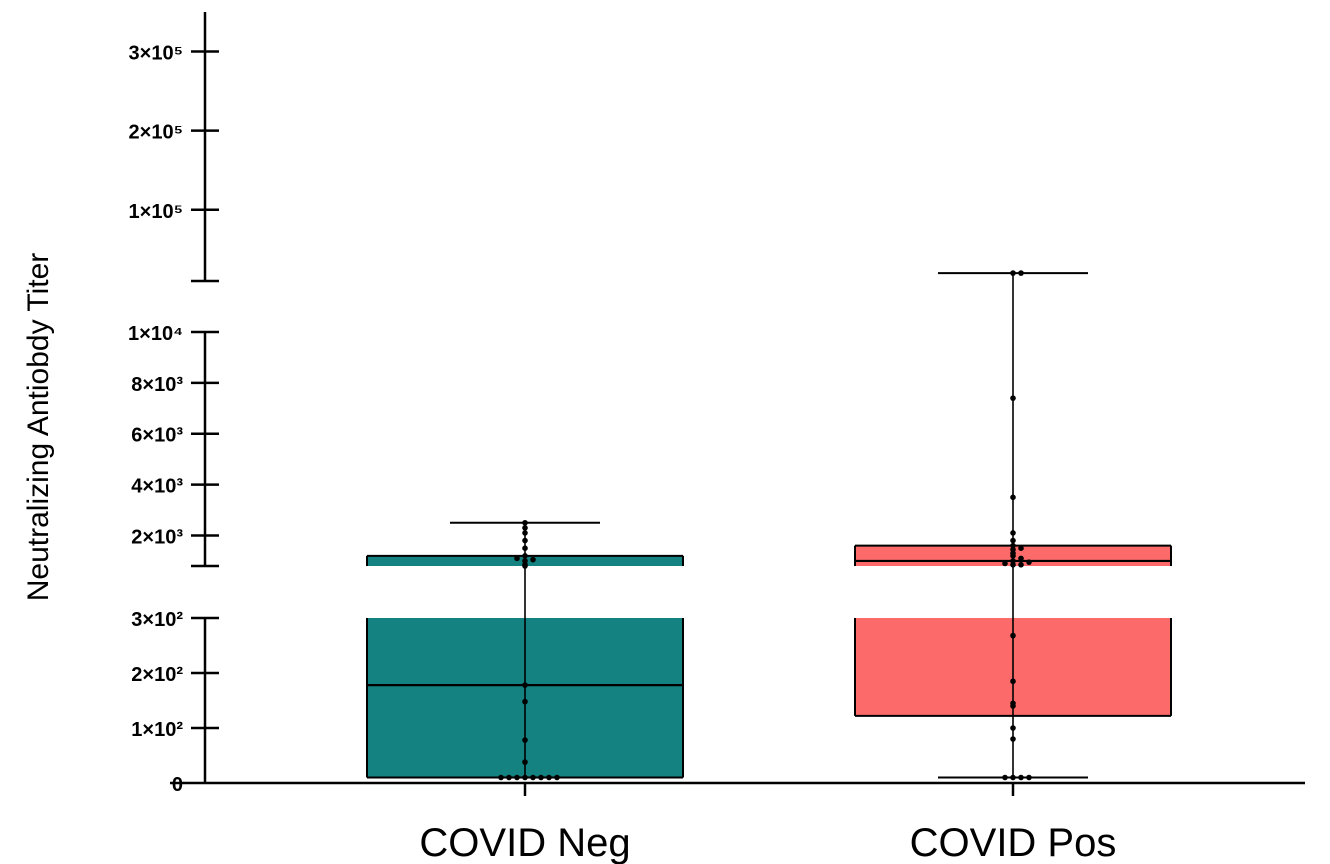 This screenshot has height=864, width=1330. What do you see at coordinates (524, 842) in the screenshot?
I see `x-category-label: COVID Neg` at bounding box center [524, 842].